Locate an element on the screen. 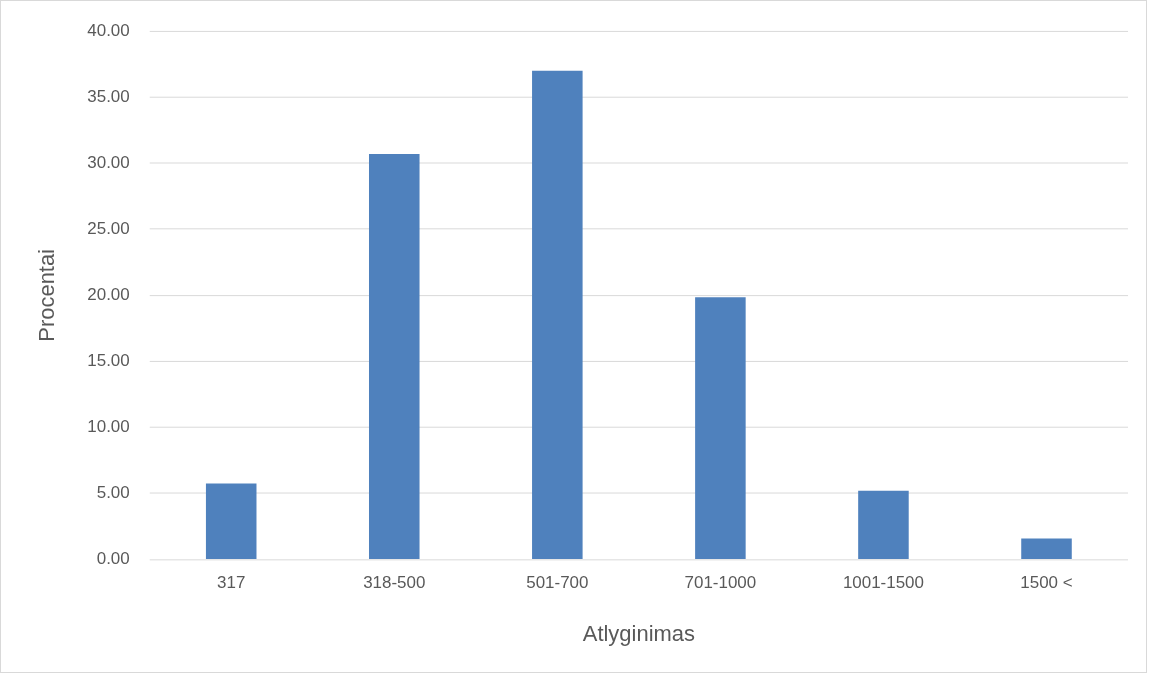 The width and height of the screenshot is (1149, 675). x-tick-label: 501-700 is located at coordinates (557, 583).